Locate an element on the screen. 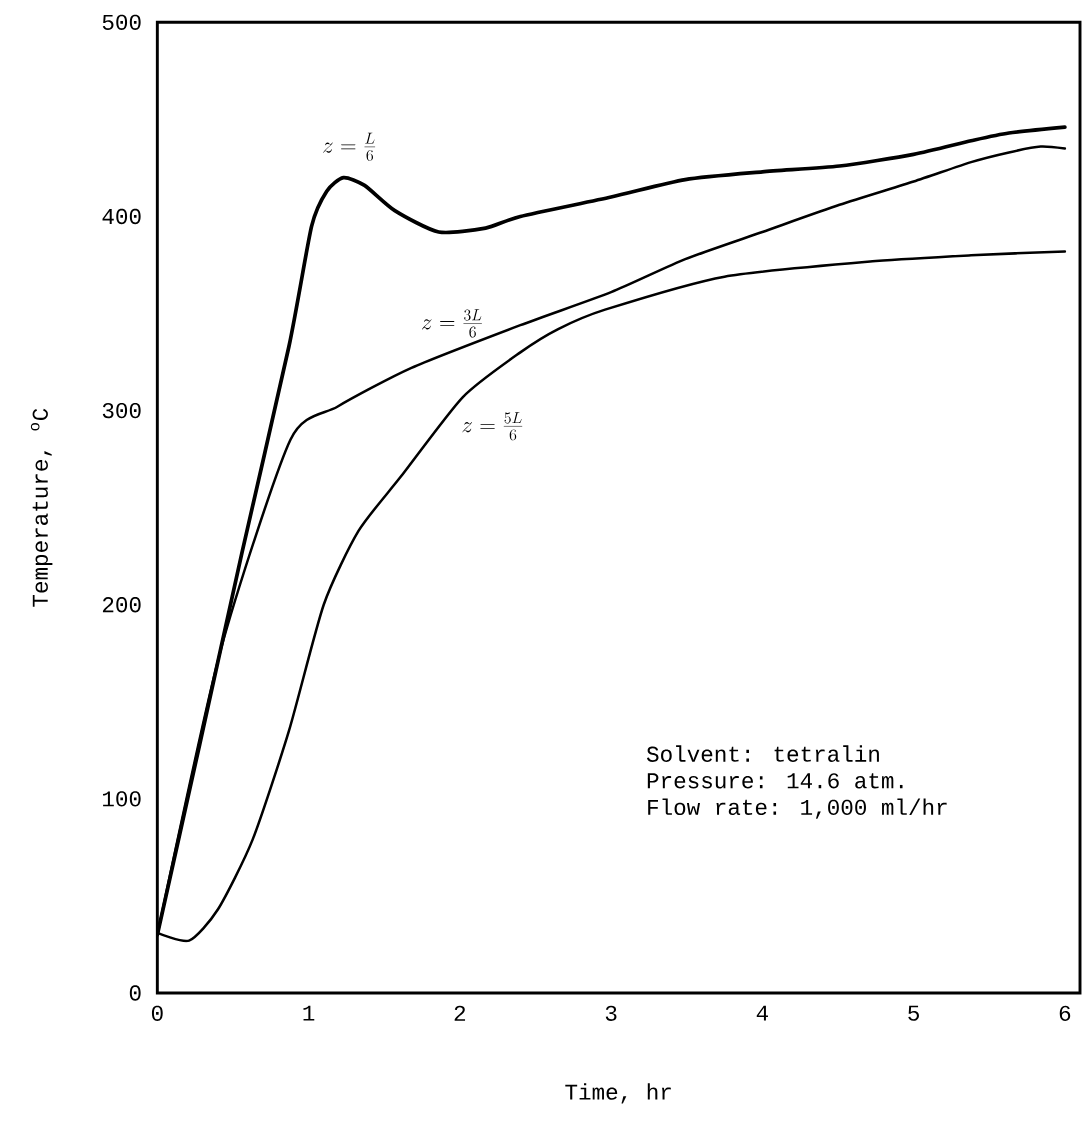 The height and width of the screenshot is (1125, 1088). x-tick-label: 1 is located at coordinates (309, 1013).